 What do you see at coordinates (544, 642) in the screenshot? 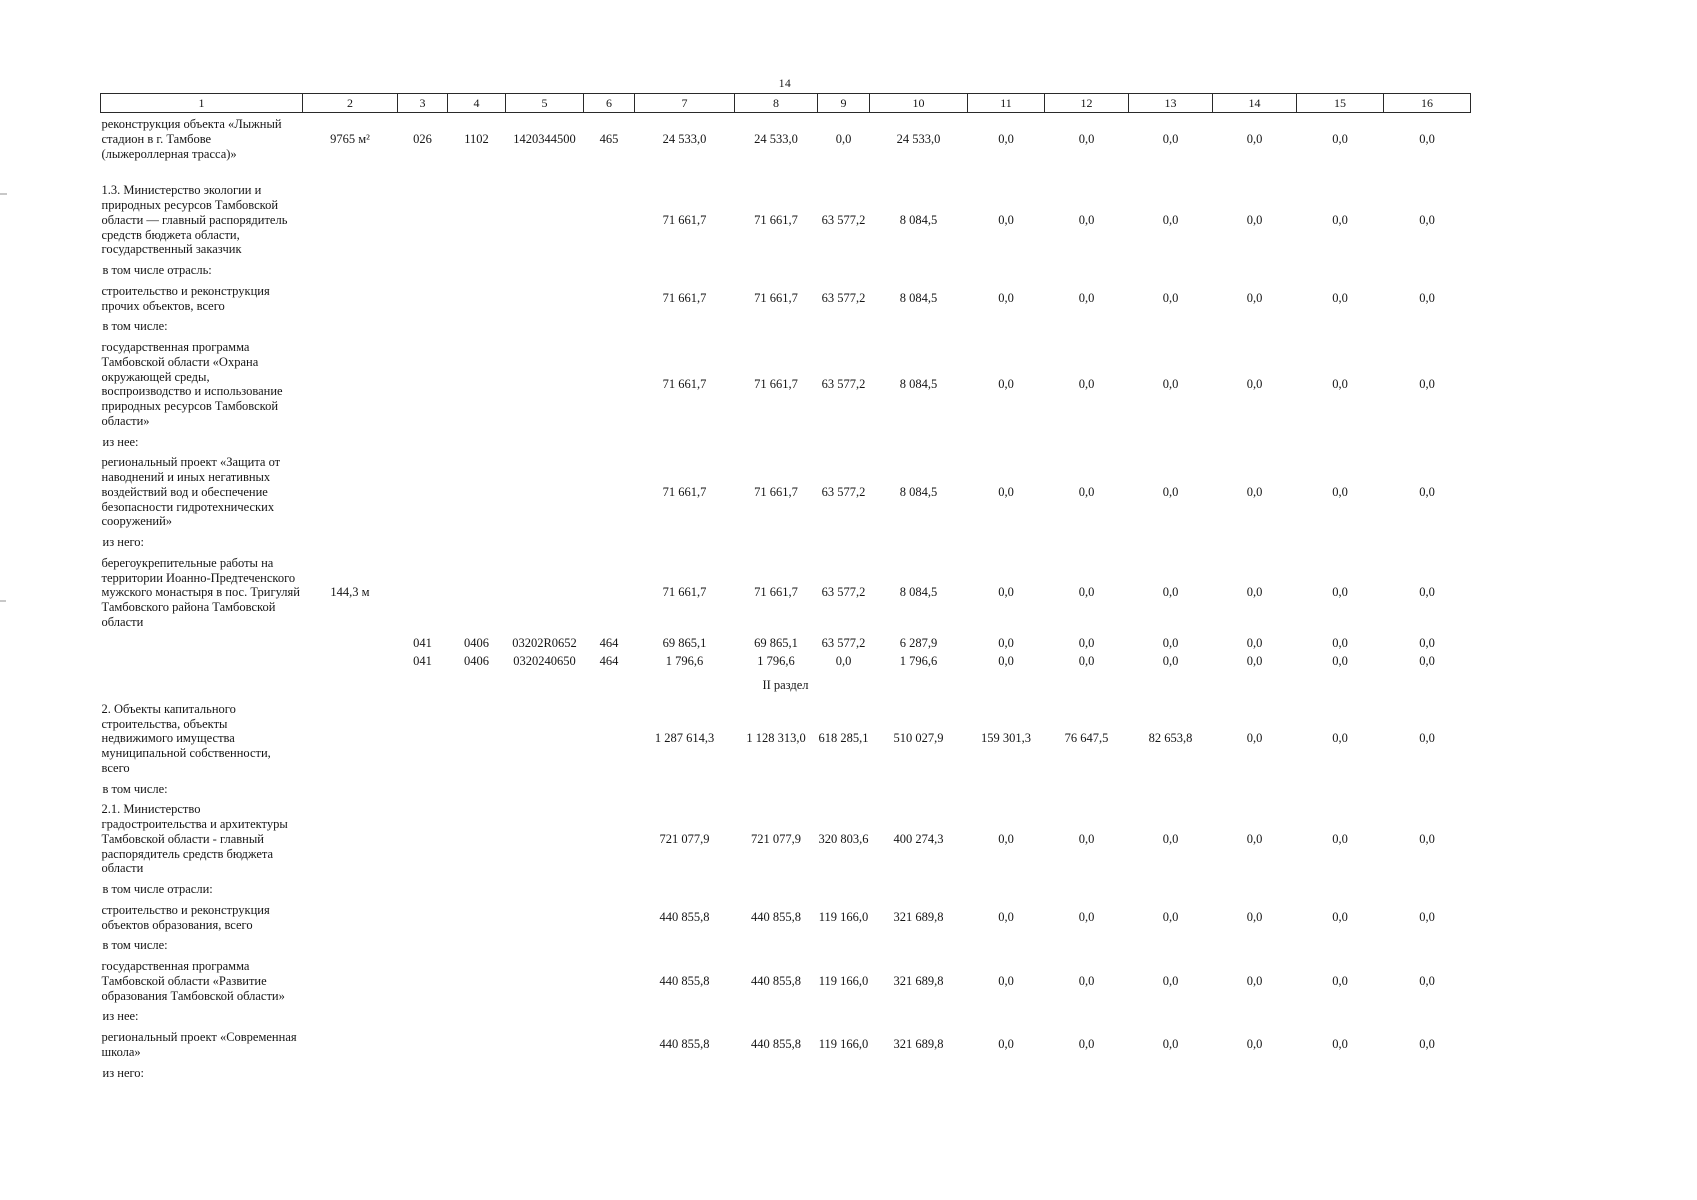
I see `code-cell: 03202R0652` at bounding box center [544, 642].